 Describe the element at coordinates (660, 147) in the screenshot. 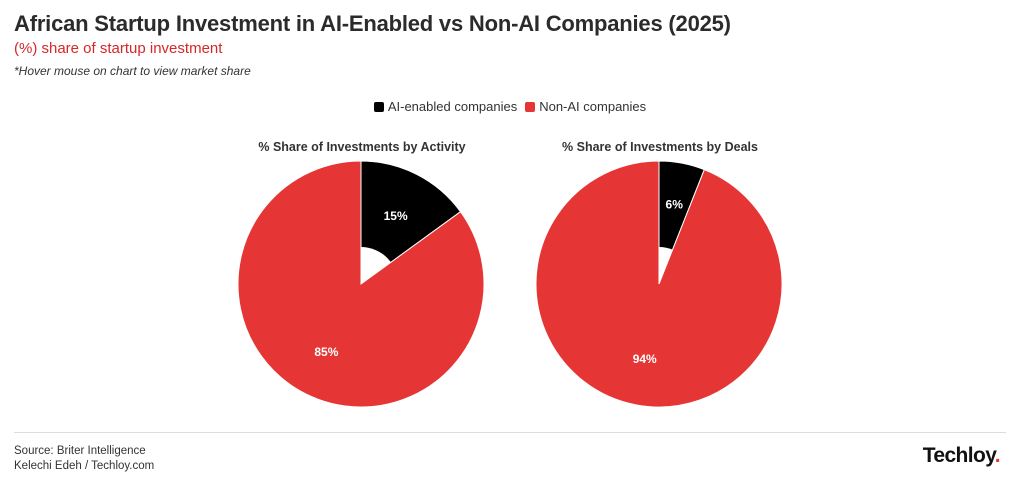

I see `pie-deals-title: % Share of Investments by Deals` at that location.